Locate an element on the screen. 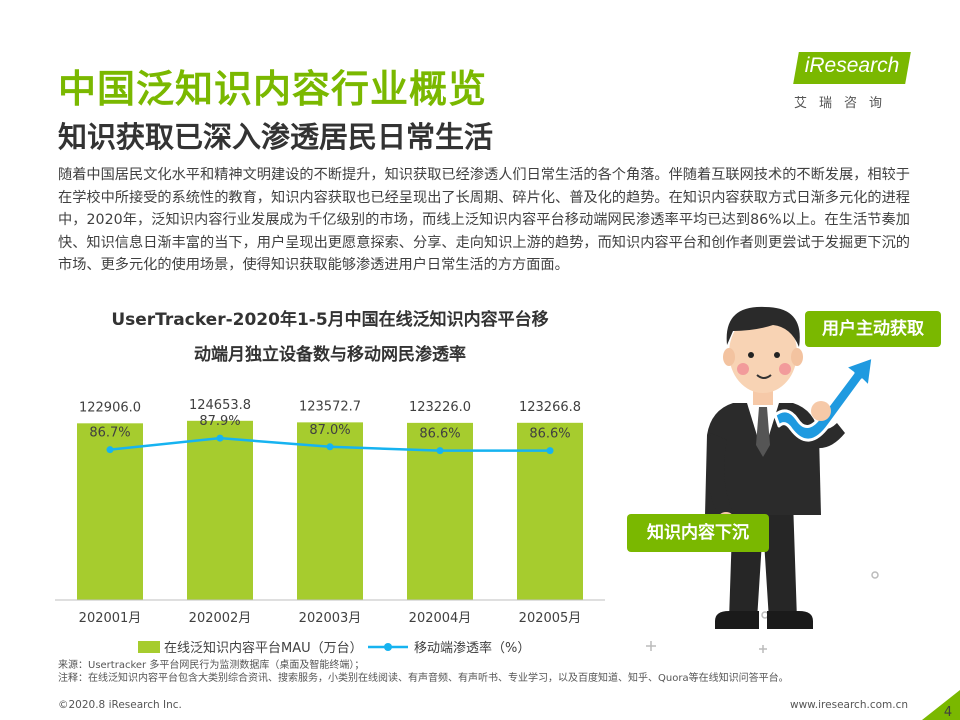 This screenshot has width=960, height=720. logo-brand: iResearch is located at coordinates (852, 65).